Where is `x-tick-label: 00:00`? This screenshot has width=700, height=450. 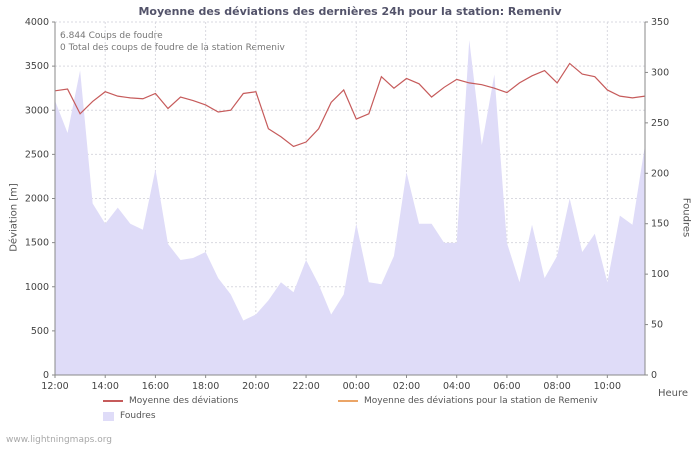 x-tick-label: 00:00 is located at coordinates (356, 386).